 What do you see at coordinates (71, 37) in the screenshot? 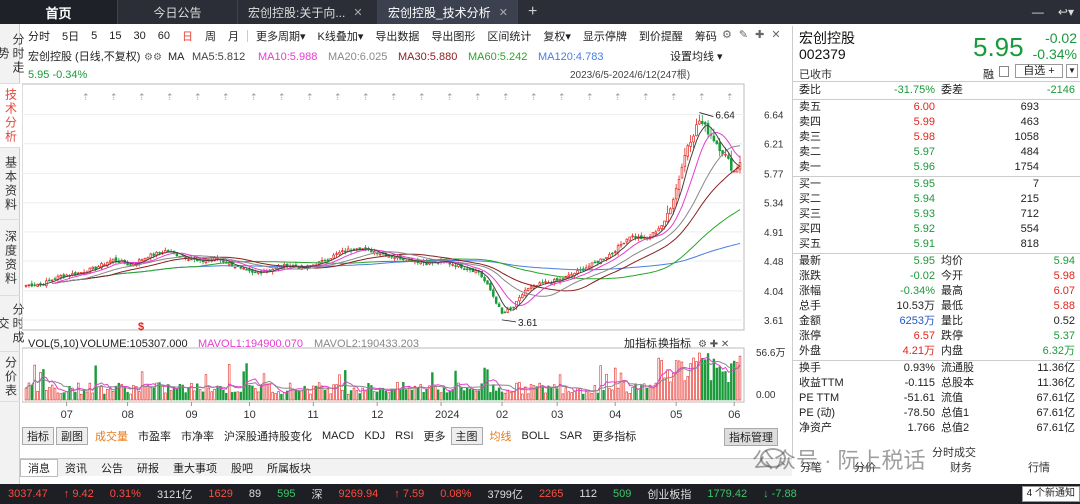
I see `toolbar-item: 5日` at bounding box center [71, 37].